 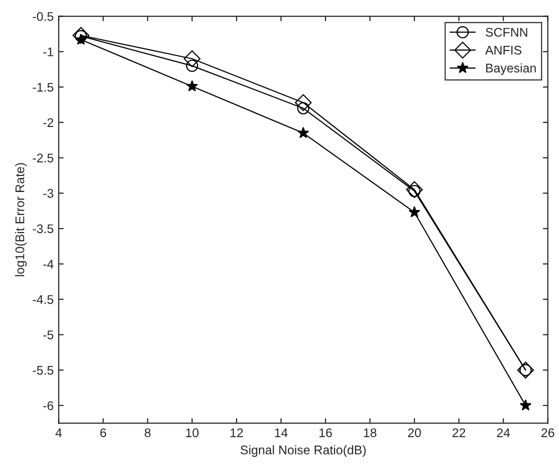 What do you see at coordinates (147, 433) in the screenshot?
I see `x-tick-label: 8` at bounding box center [147, 433].